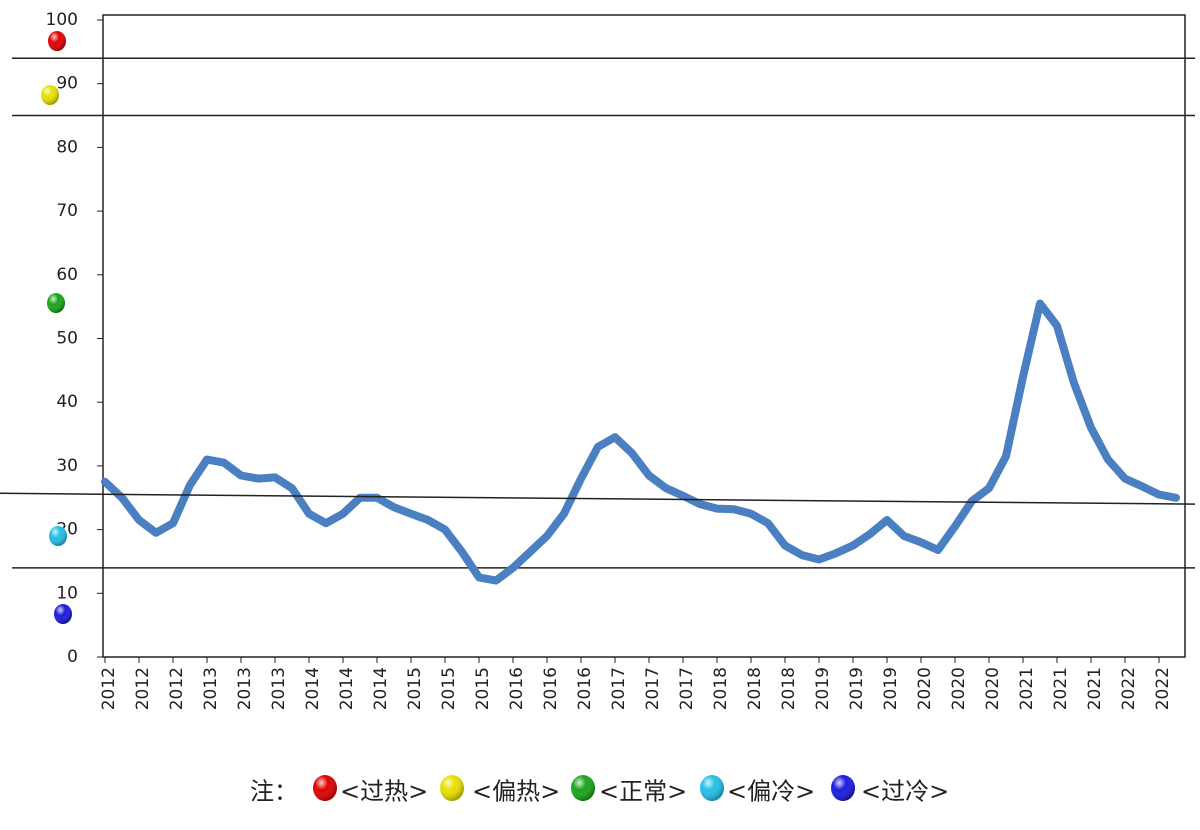  Describe the element at coordinates (771, 792) in the screenshot. I see `legend-label: <偏冷>` at that location.